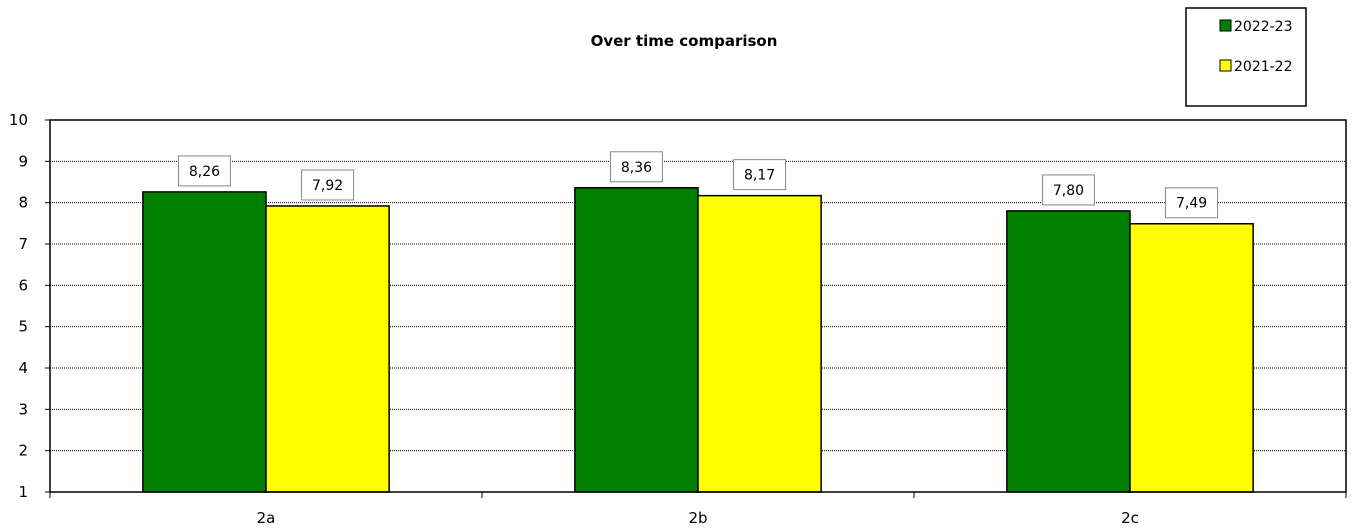  I want to click on y-tick-label: 9, so click(23, 161).